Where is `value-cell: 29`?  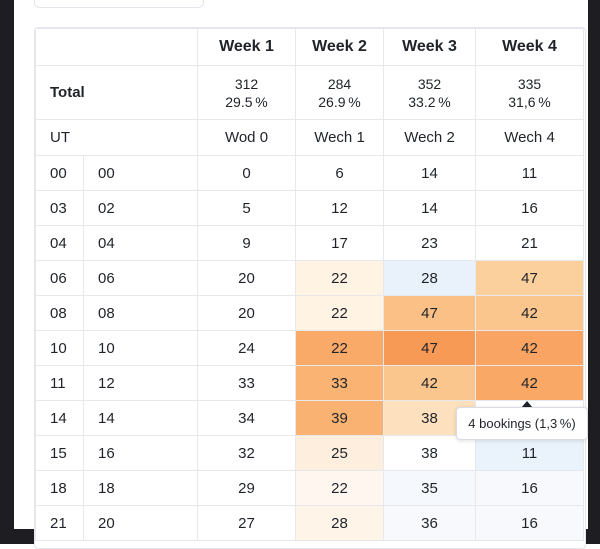 value-cell: 29 is located at coordinates (246, 488).